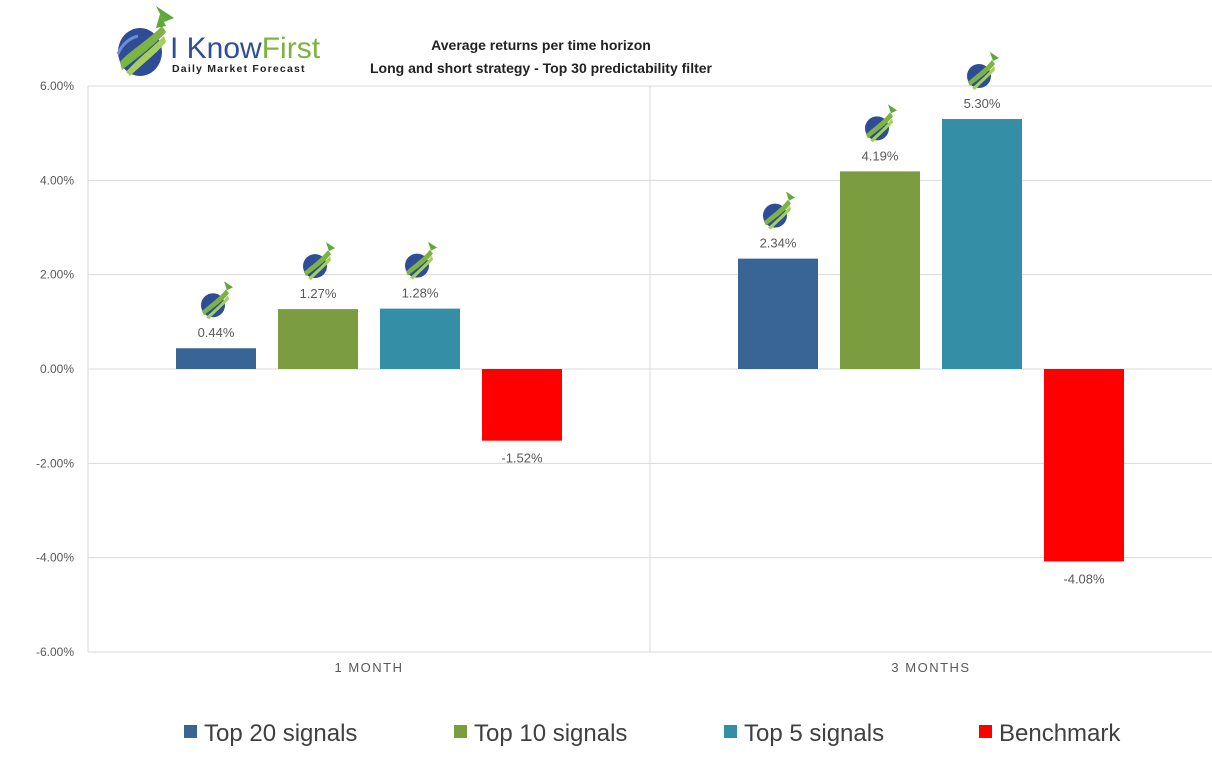 This screenshot has width=1212, height=773. Describe the element at coordinates (57, 180) in the screenshot. I see `y-tick-label: 4.00%` at that location.